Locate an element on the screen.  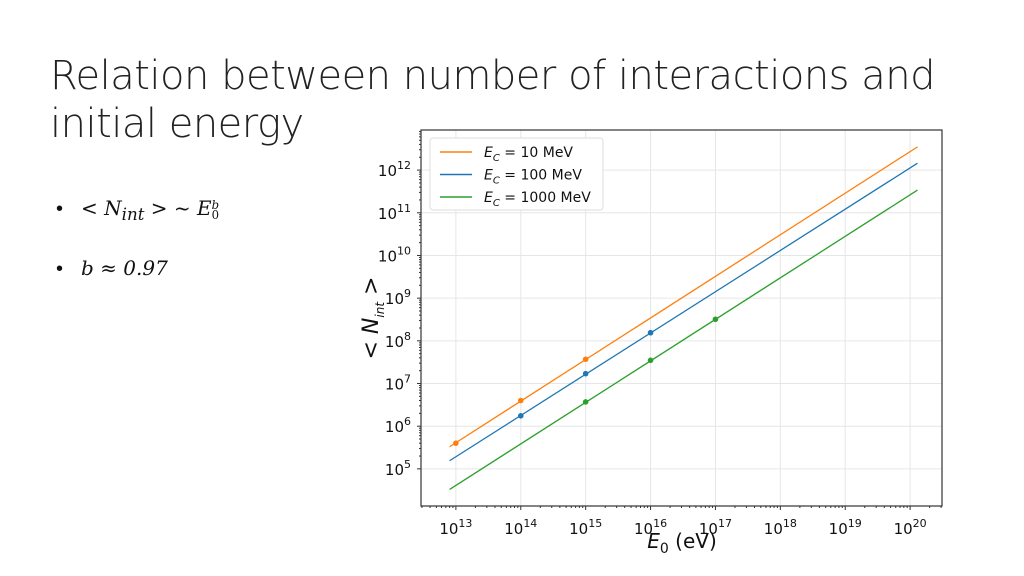
x-tick-label: 1014 is located at coordinates (520, 527).